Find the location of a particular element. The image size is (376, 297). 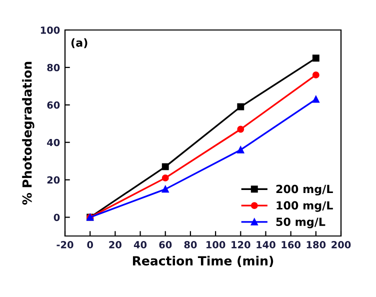

x-tick-label: 200 is located at coordinates (341, 244).